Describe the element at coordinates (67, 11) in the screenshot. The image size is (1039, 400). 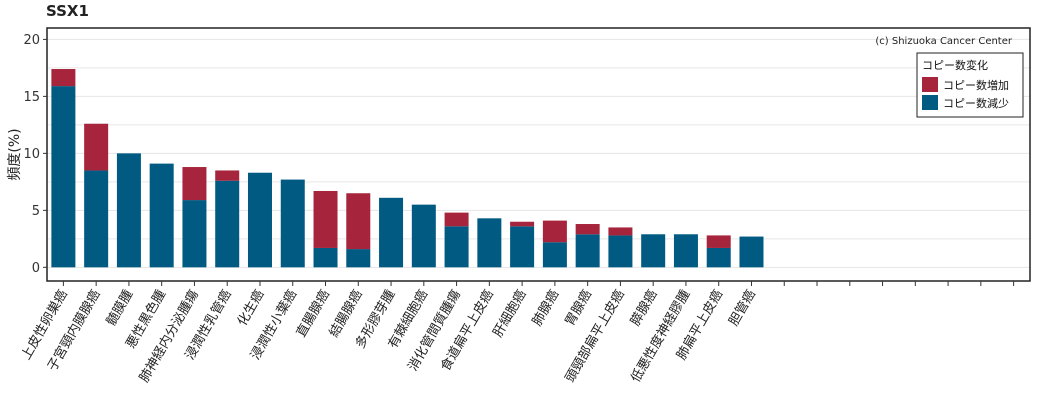
I see `chart-title: SSX1` at that location.